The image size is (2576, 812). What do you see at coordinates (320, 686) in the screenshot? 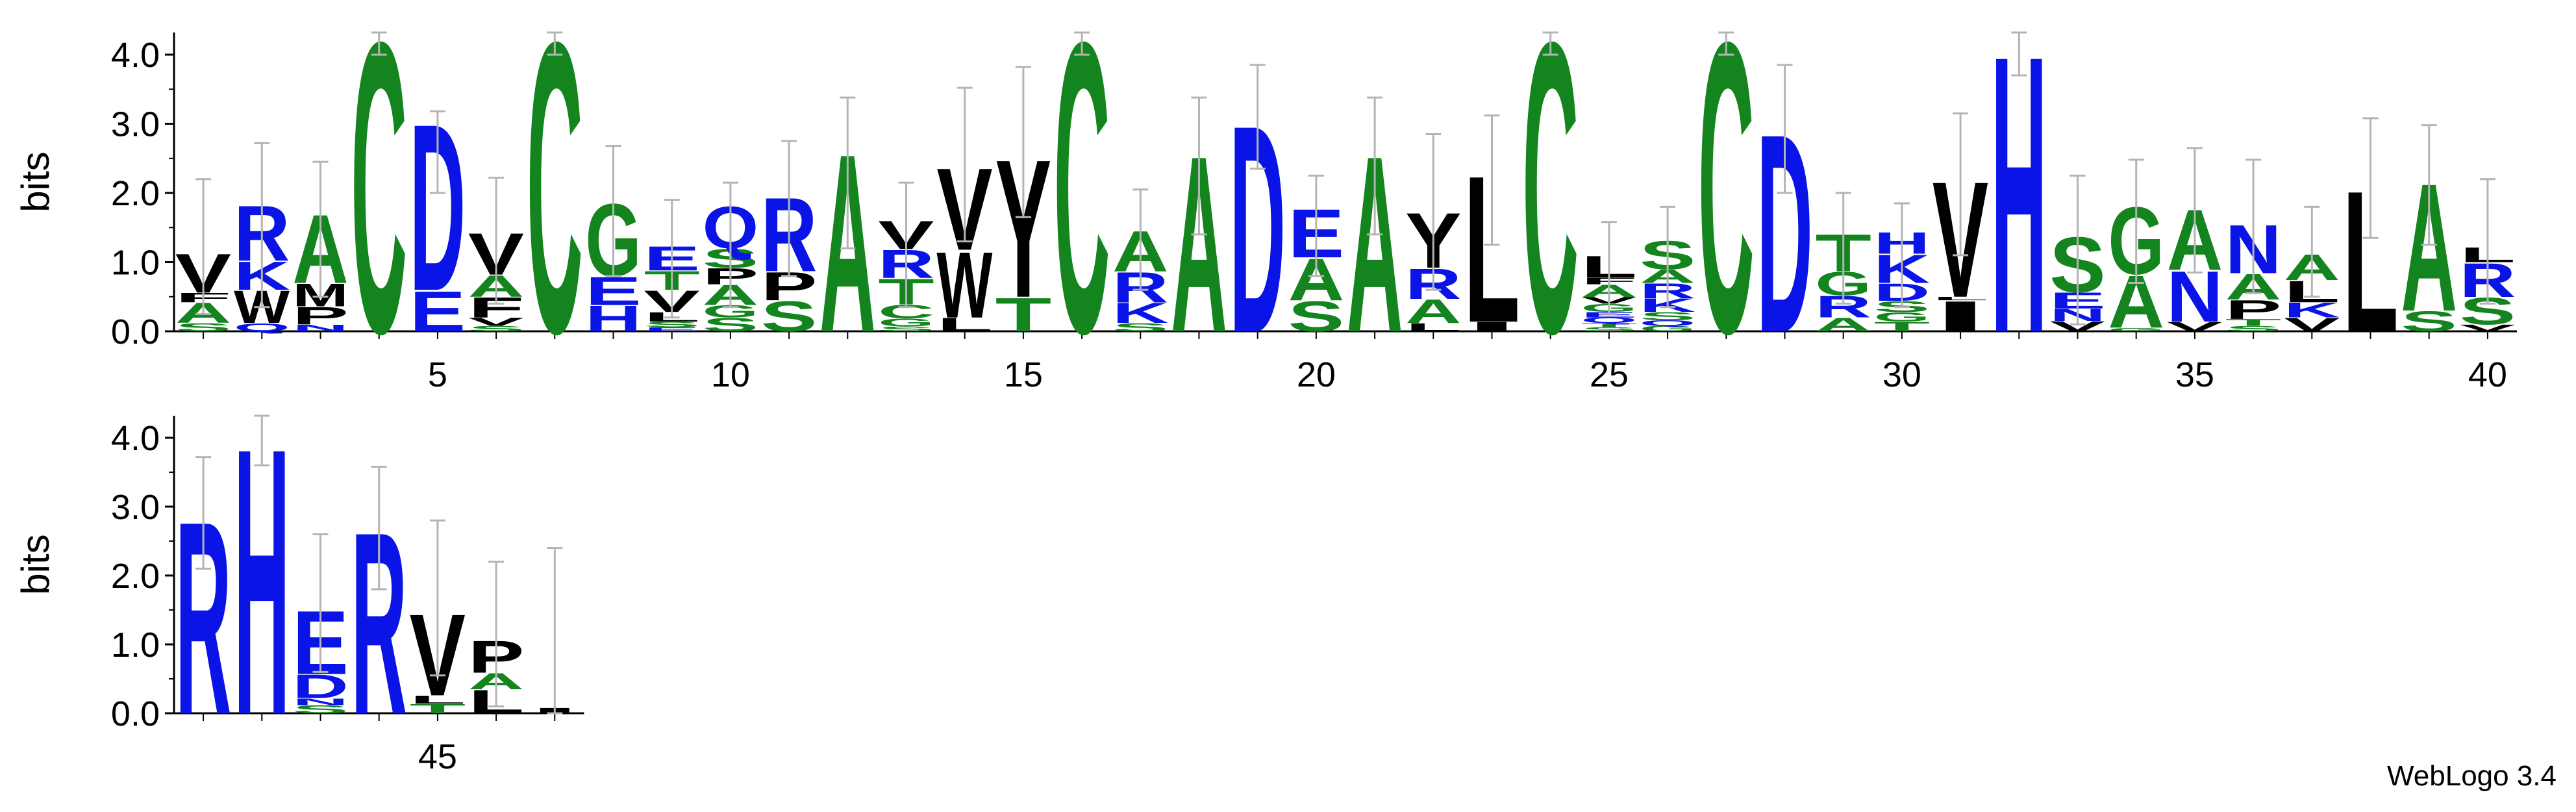
I see `logo-letter-D: D` at bounding box center [320, 686].